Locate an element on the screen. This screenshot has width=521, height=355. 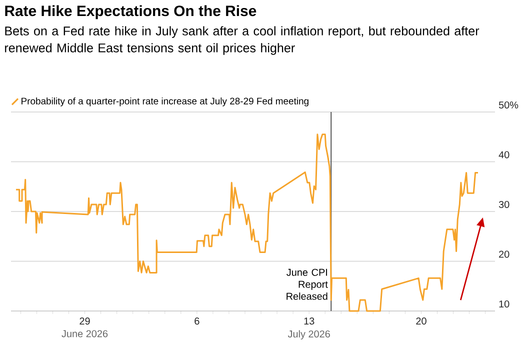
legend-label: Probability of a quarter-point rate increase at July 28-29 Fed meeting is located at coordinates (165, 101).